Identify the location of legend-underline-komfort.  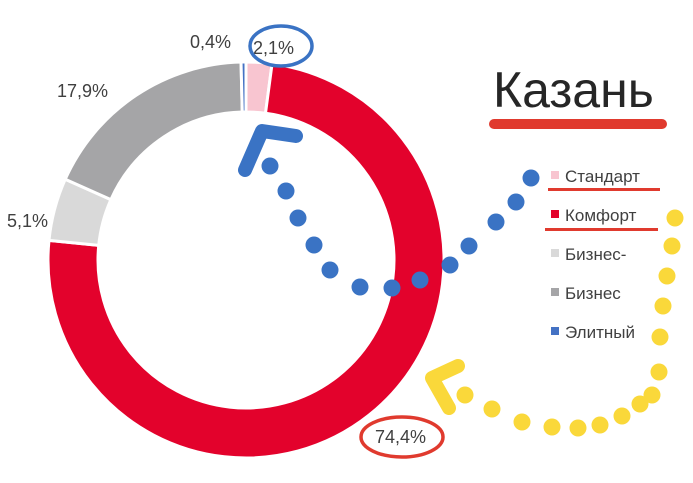
(601, 229).